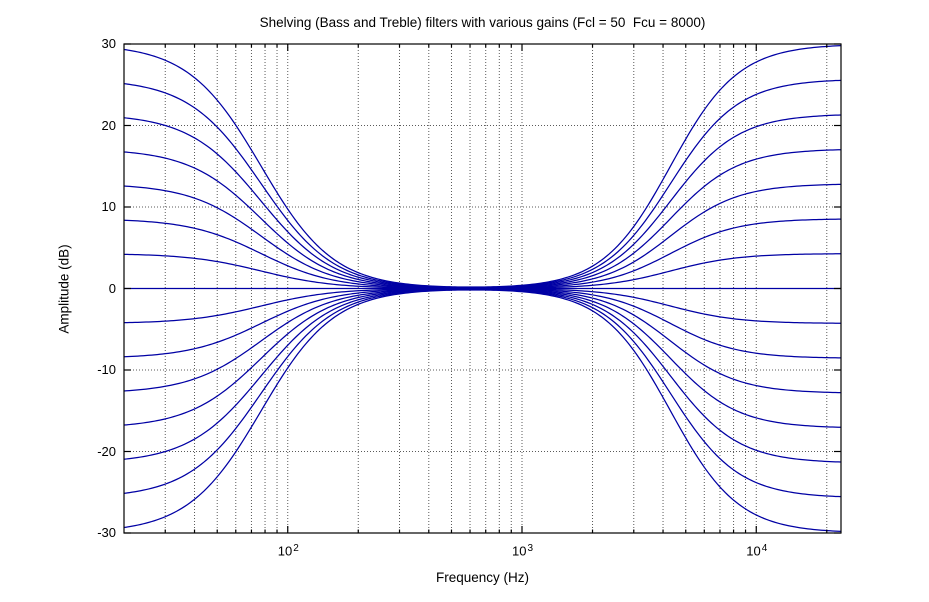 Image resolution: width=929 pixels, height=602 pixels. Describe the element at coordinates (108, 125) in the screenshot. I see `y-tick-label: 20` at that location.